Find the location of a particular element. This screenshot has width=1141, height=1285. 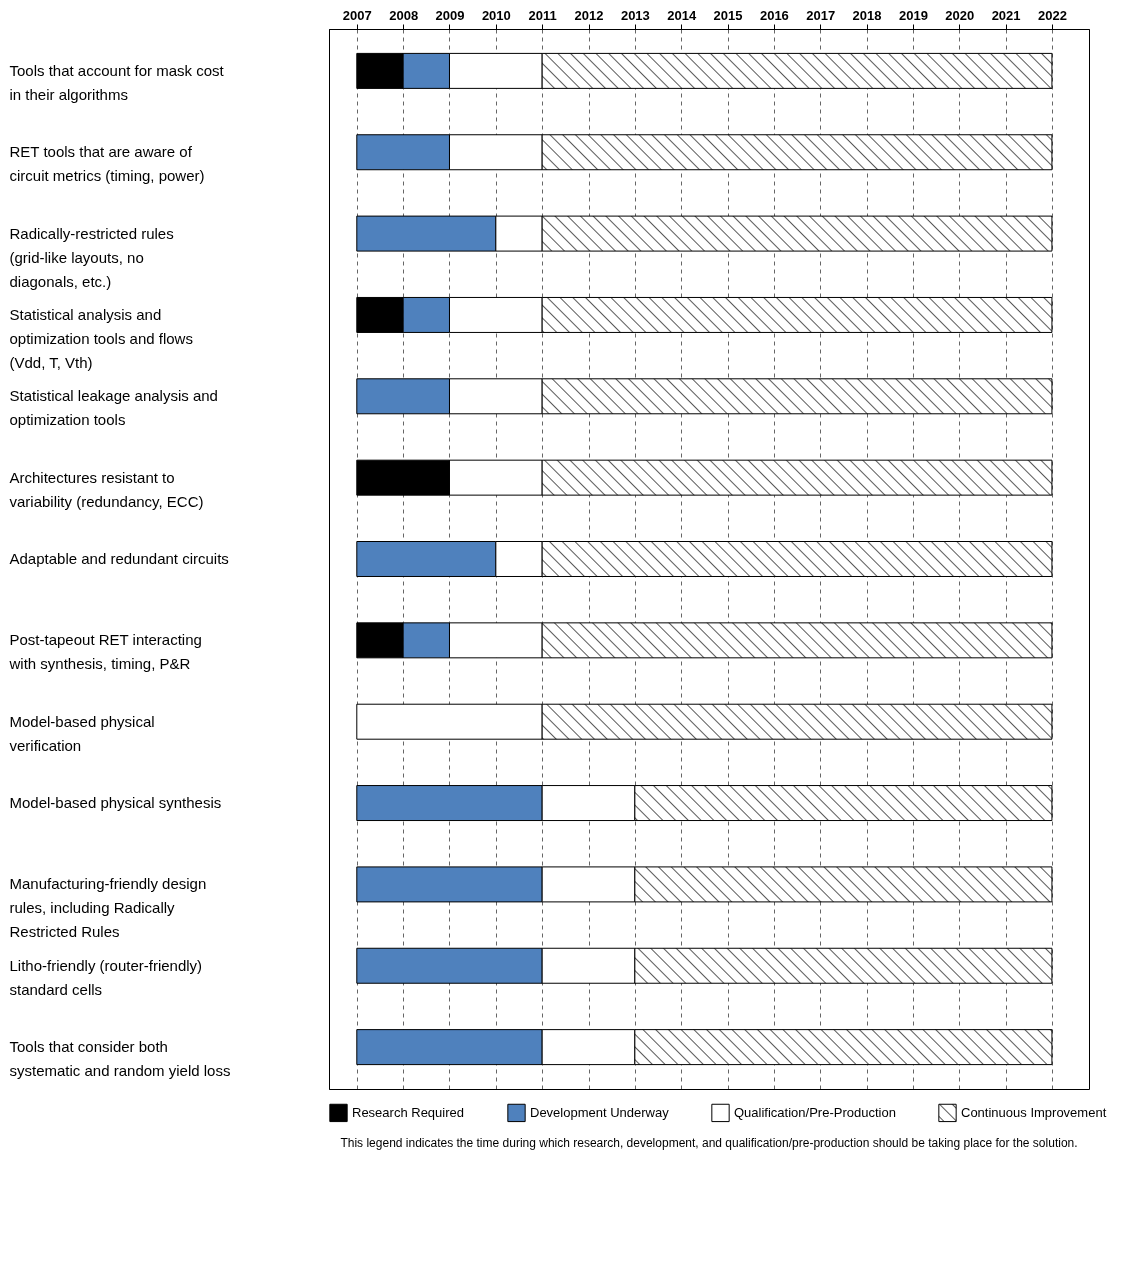

x-tick-label: 2019 is located at coordinates (913, 15).